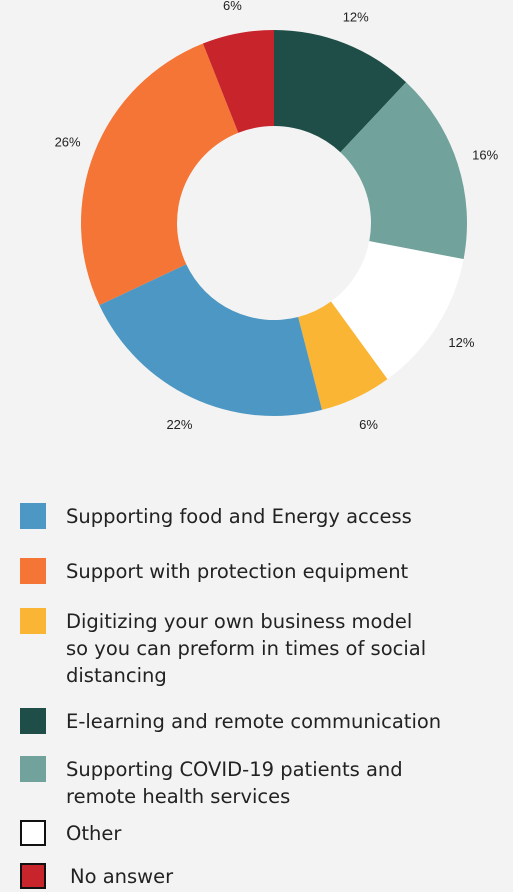 The height and width of the screenshot is (892, 513). I want to click on legend-label: Other, so click(94, 833).